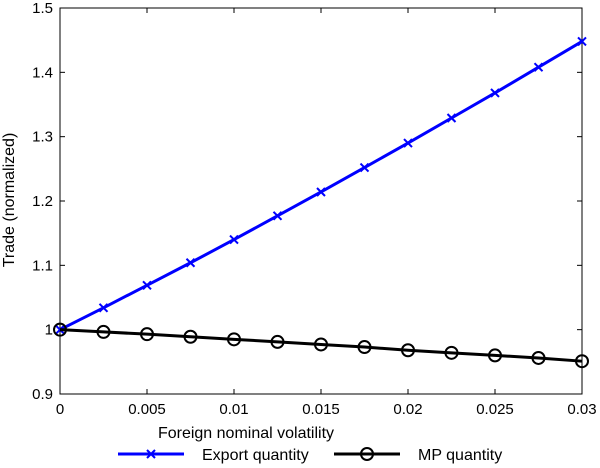 This screenshot has height=468, width=600. Describe the element at coordinates (42, 201) in the screenshot. I see `y-tick-label: 1.2` at that location.